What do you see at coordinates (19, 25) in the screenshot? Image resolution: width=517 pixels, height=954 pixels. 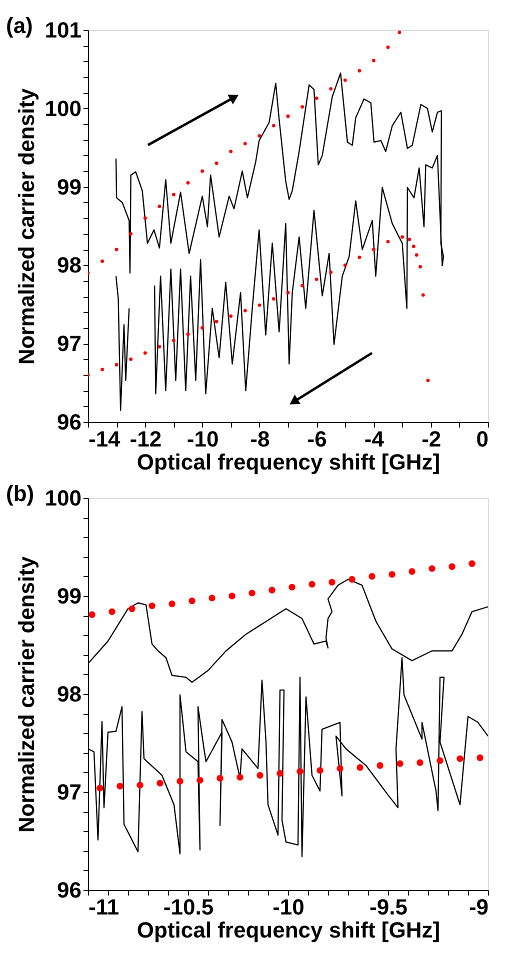 I see `chart-title: (a)` at bounding box center [19, 25].